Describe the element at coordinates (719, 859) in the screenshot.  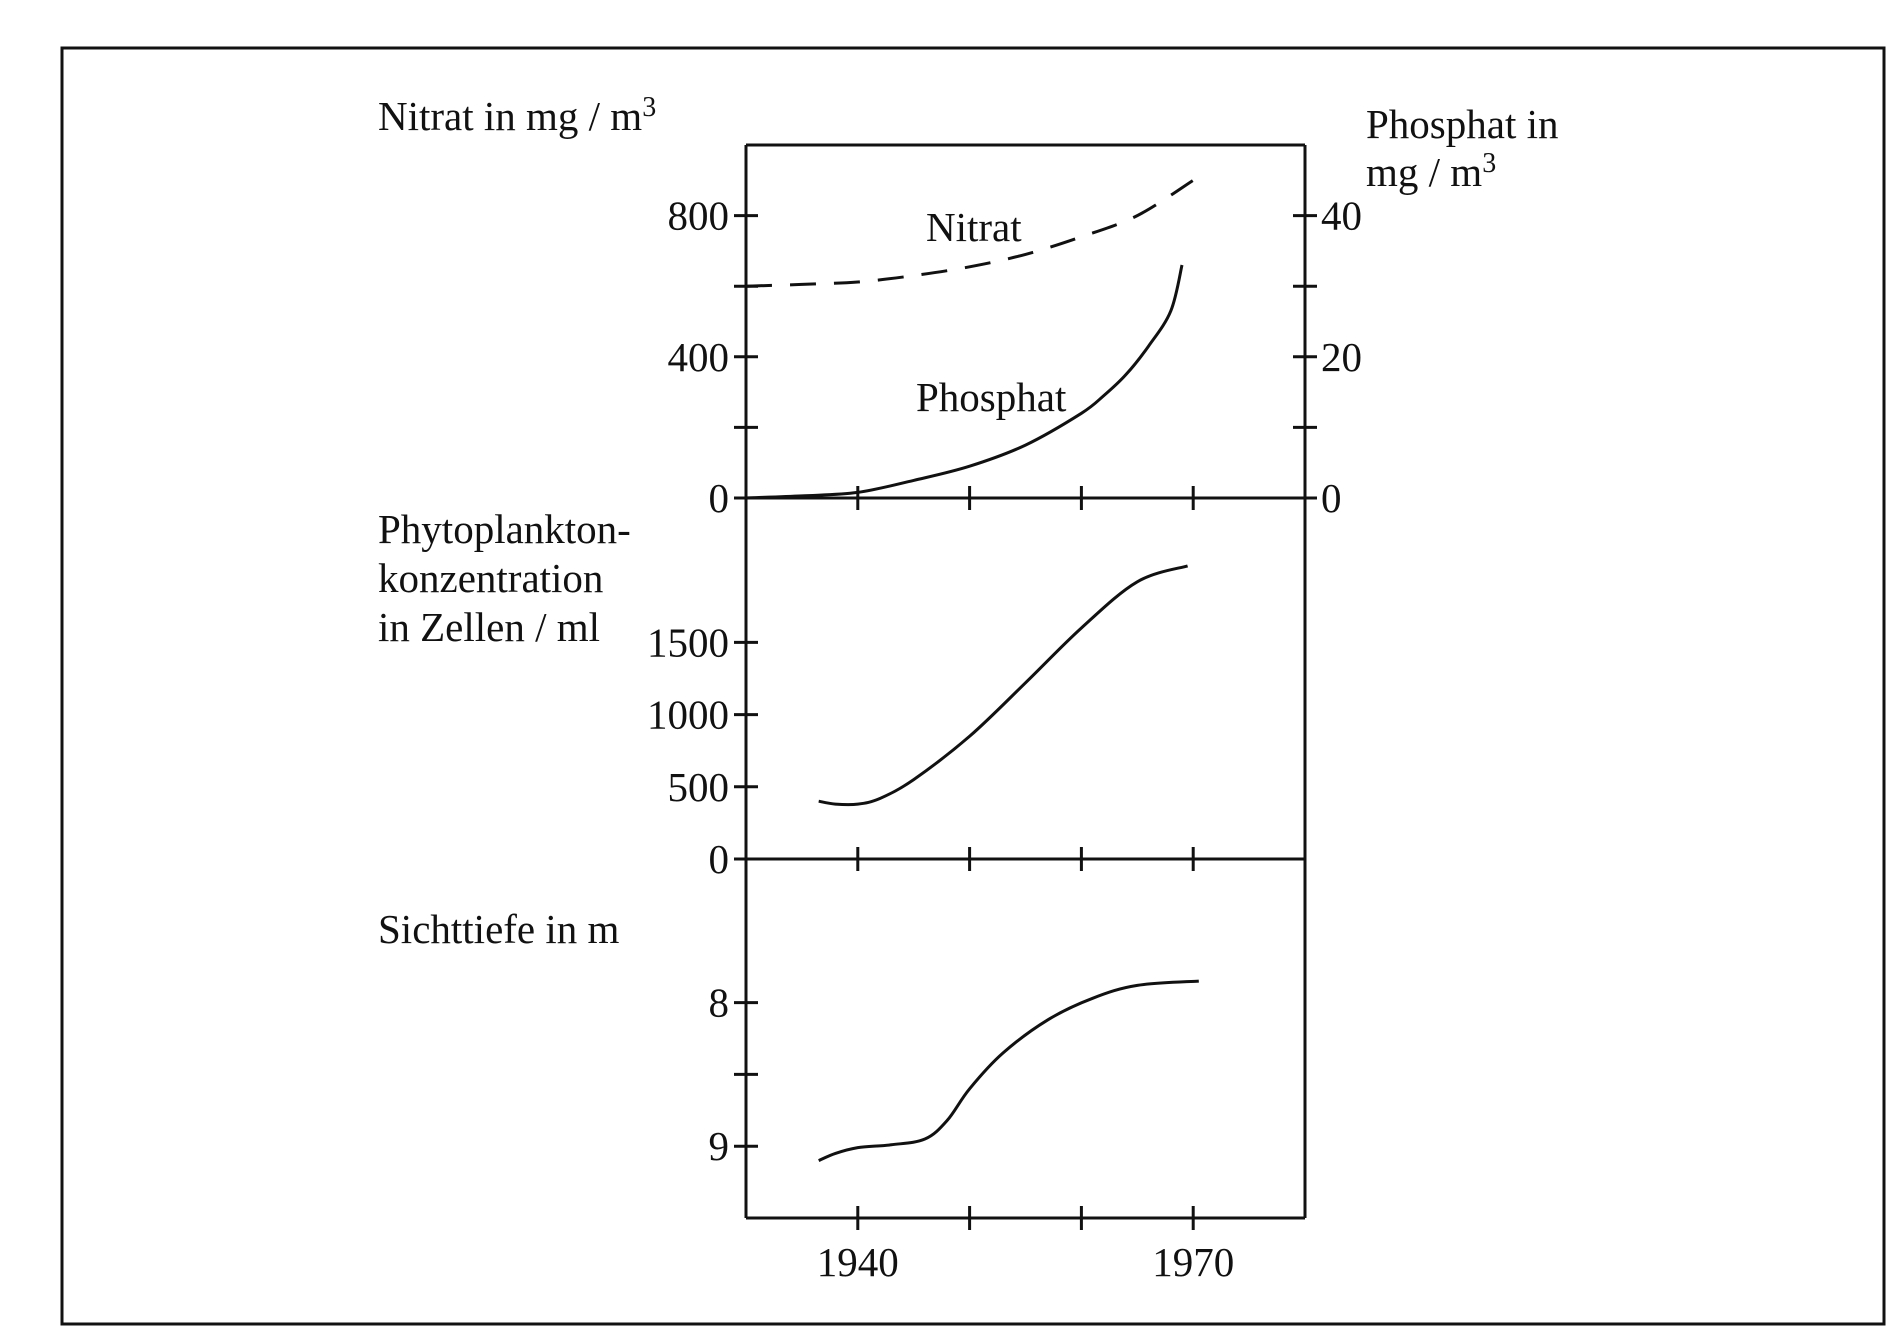
I see `phyto-tick-label-0: 0` at that location.